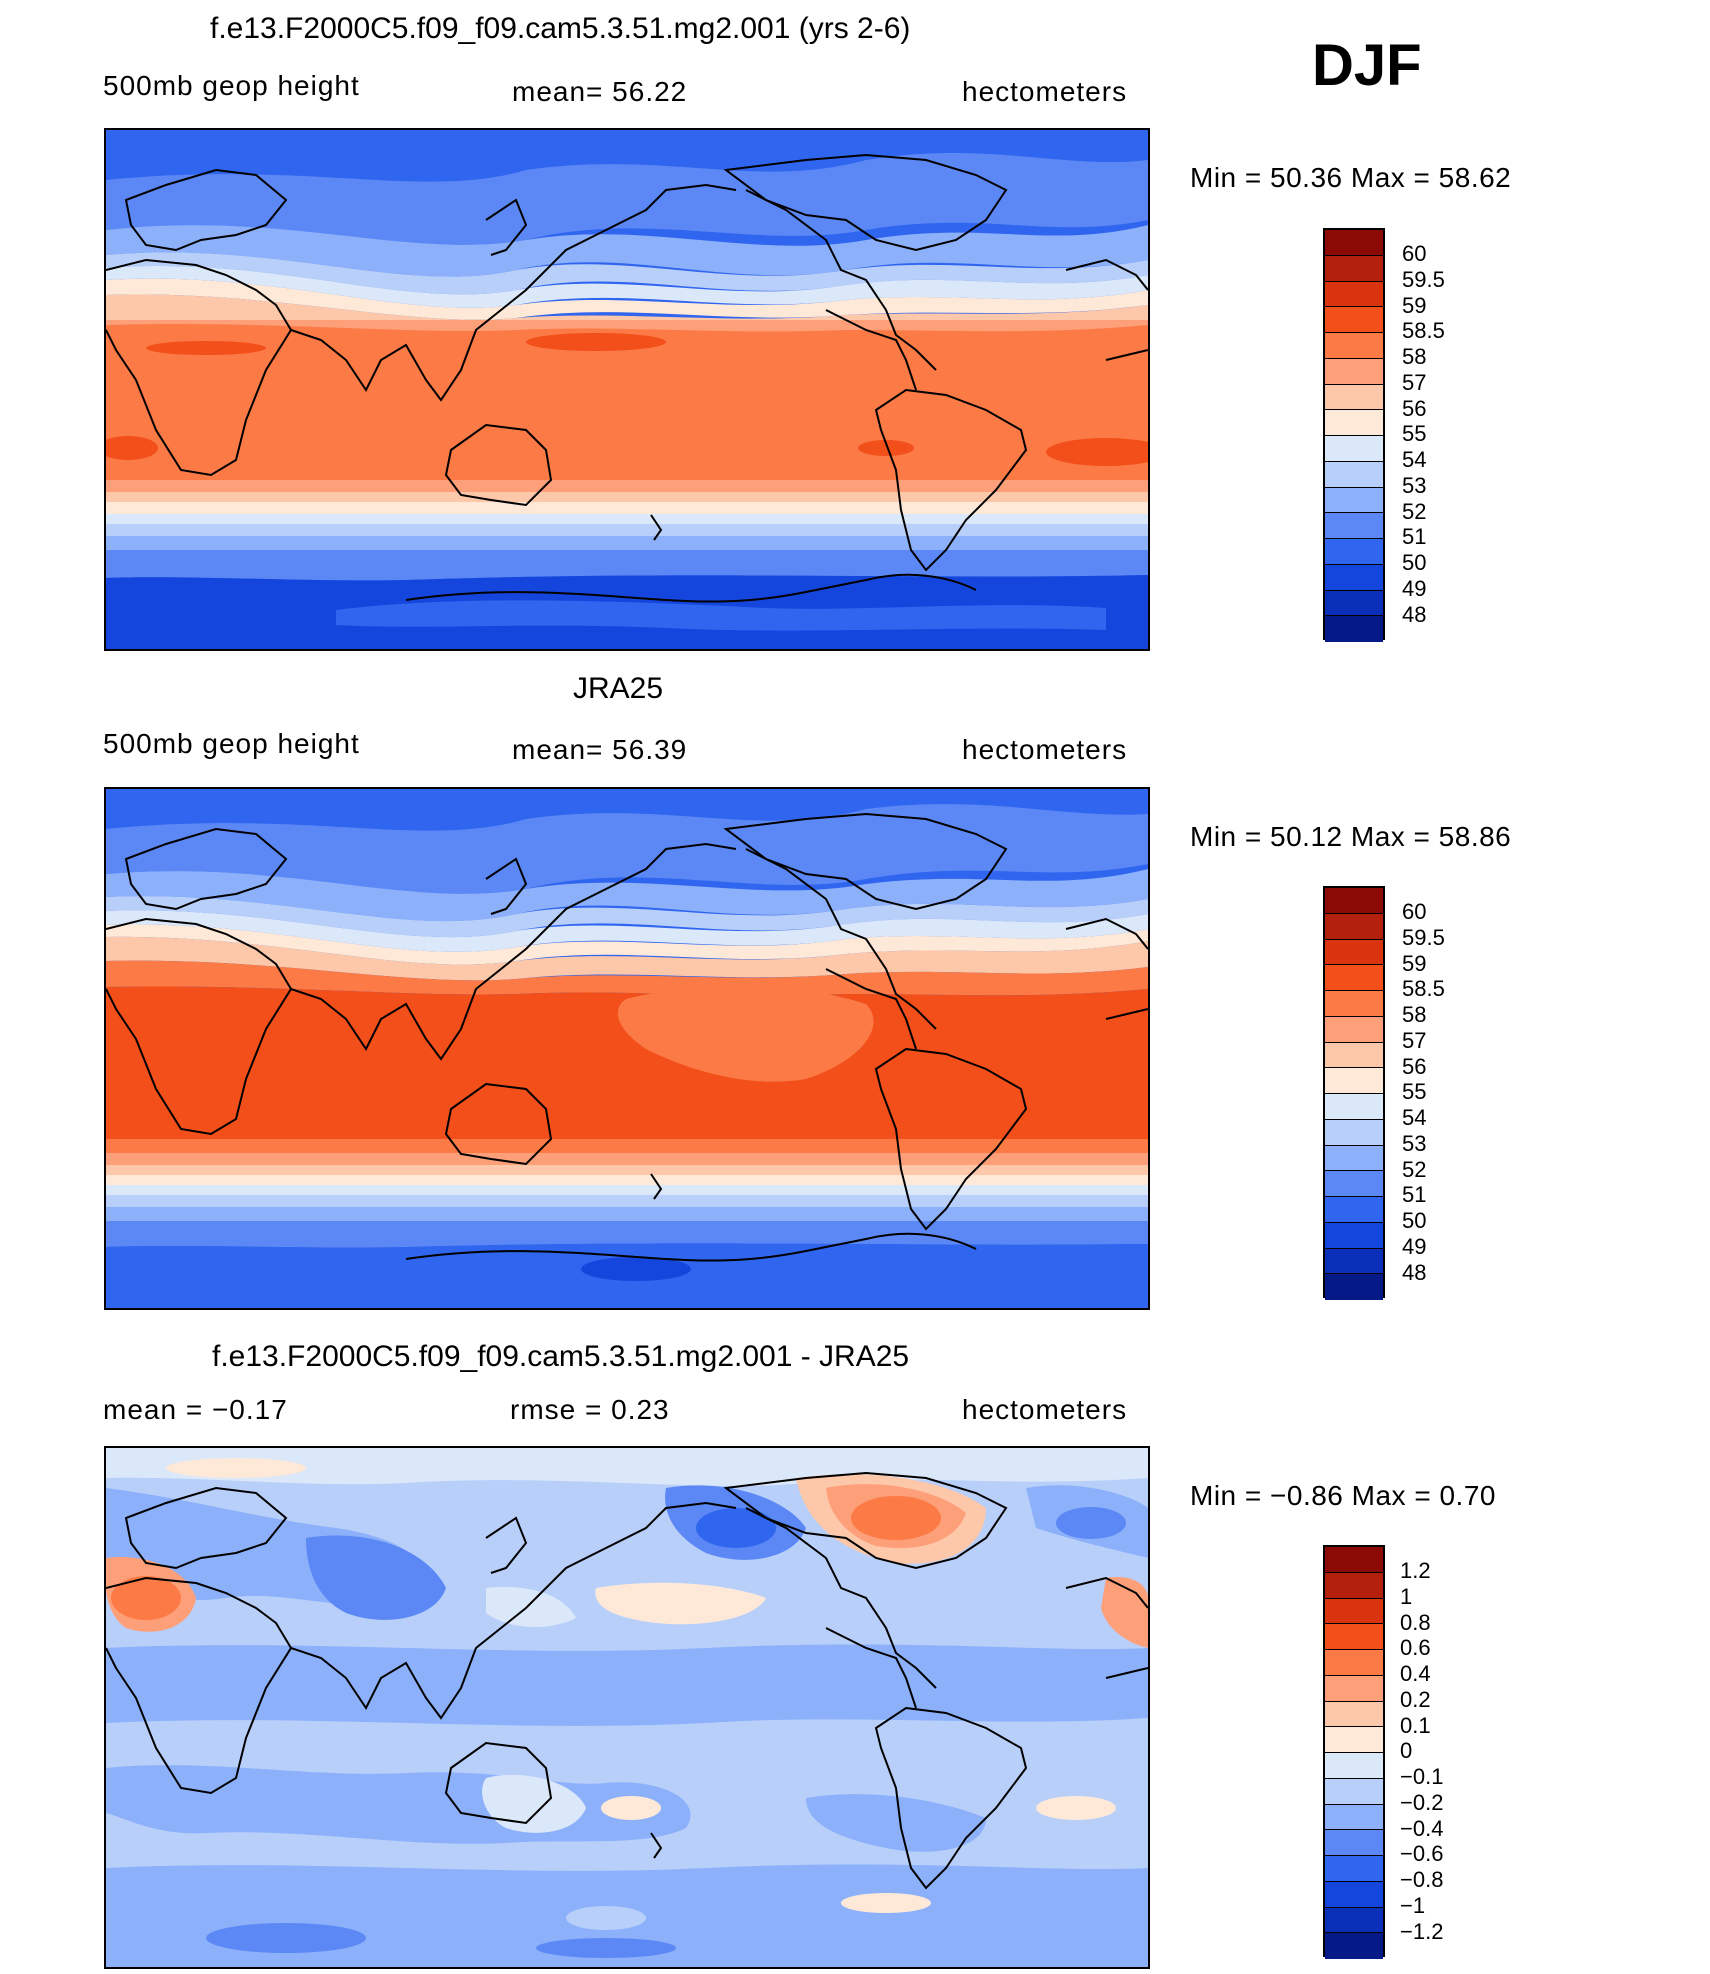 This screenshot has width=1710, height=1974. What do you see at coordinates (1414, 305) in the screenshot?
I see `colorbar-model-label: 59` at bounding box center [1414, 305].